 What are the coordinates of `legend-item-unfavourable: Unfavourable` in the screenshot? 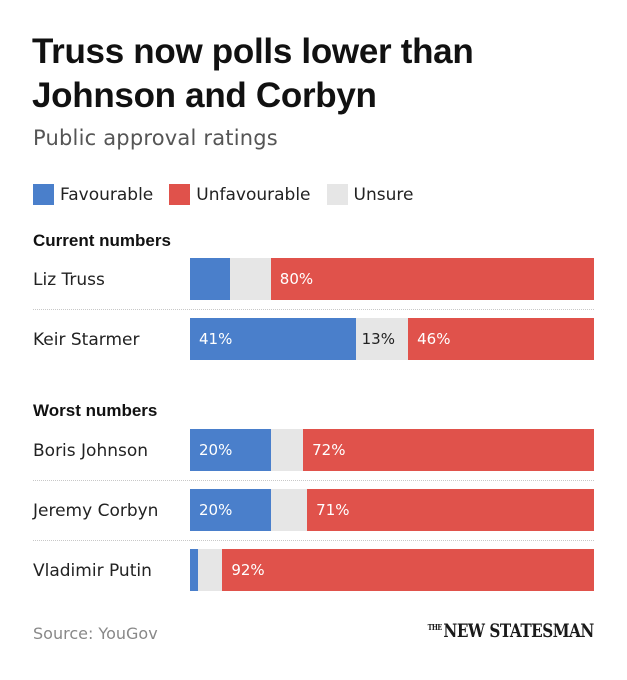 It's located at (240, 194).